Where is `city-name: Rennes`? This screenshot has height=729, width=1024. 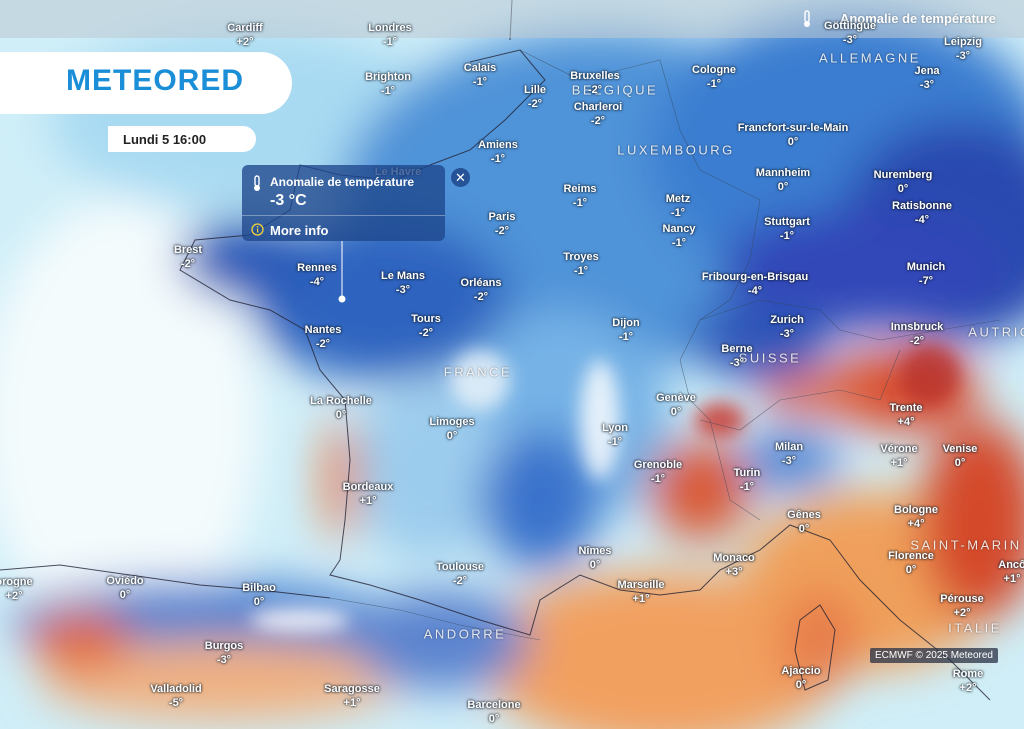
city-name: Rennes is located at coordinates (317, 268).